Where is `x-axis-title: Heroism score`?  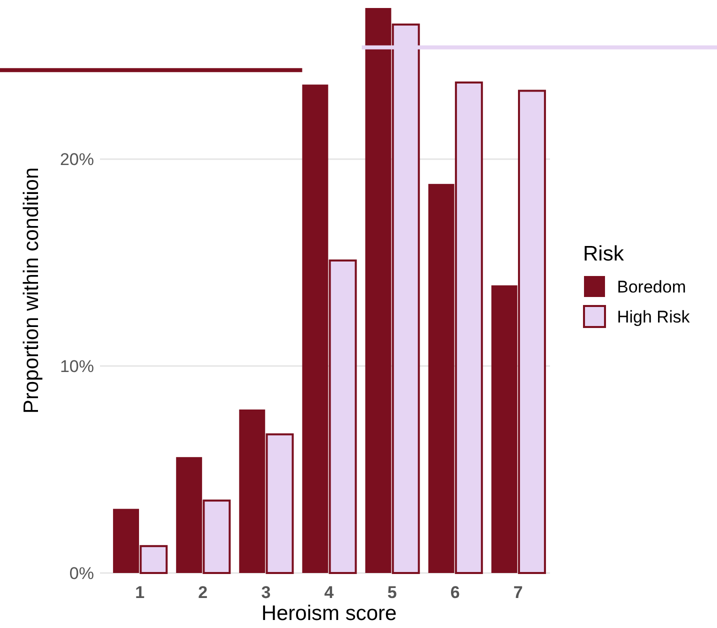
x-axis-title: Heroism score is located at coordinates (329, 613).